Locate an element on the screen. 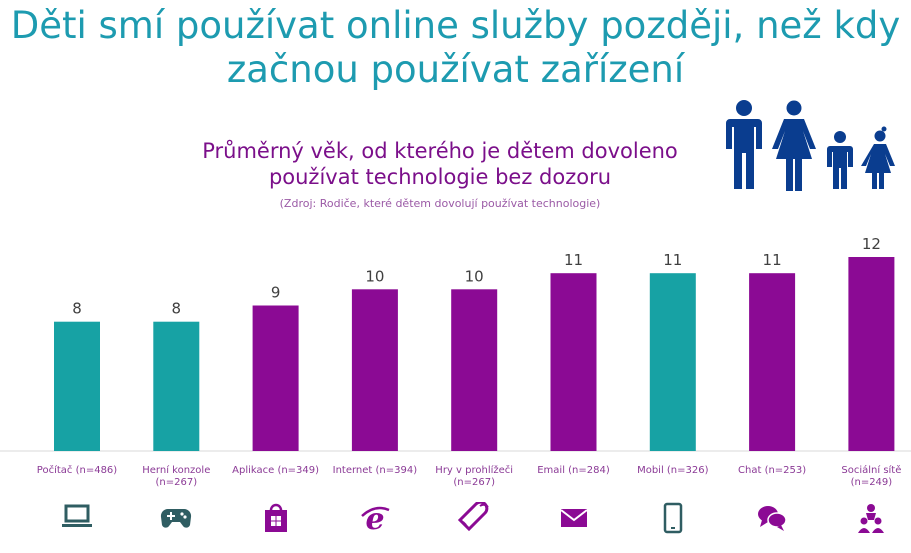 Image resolution: width=911 pixels, height=553 pixels. category-label-line: Aplikace (n=349) is located at coordinates (276, 470).